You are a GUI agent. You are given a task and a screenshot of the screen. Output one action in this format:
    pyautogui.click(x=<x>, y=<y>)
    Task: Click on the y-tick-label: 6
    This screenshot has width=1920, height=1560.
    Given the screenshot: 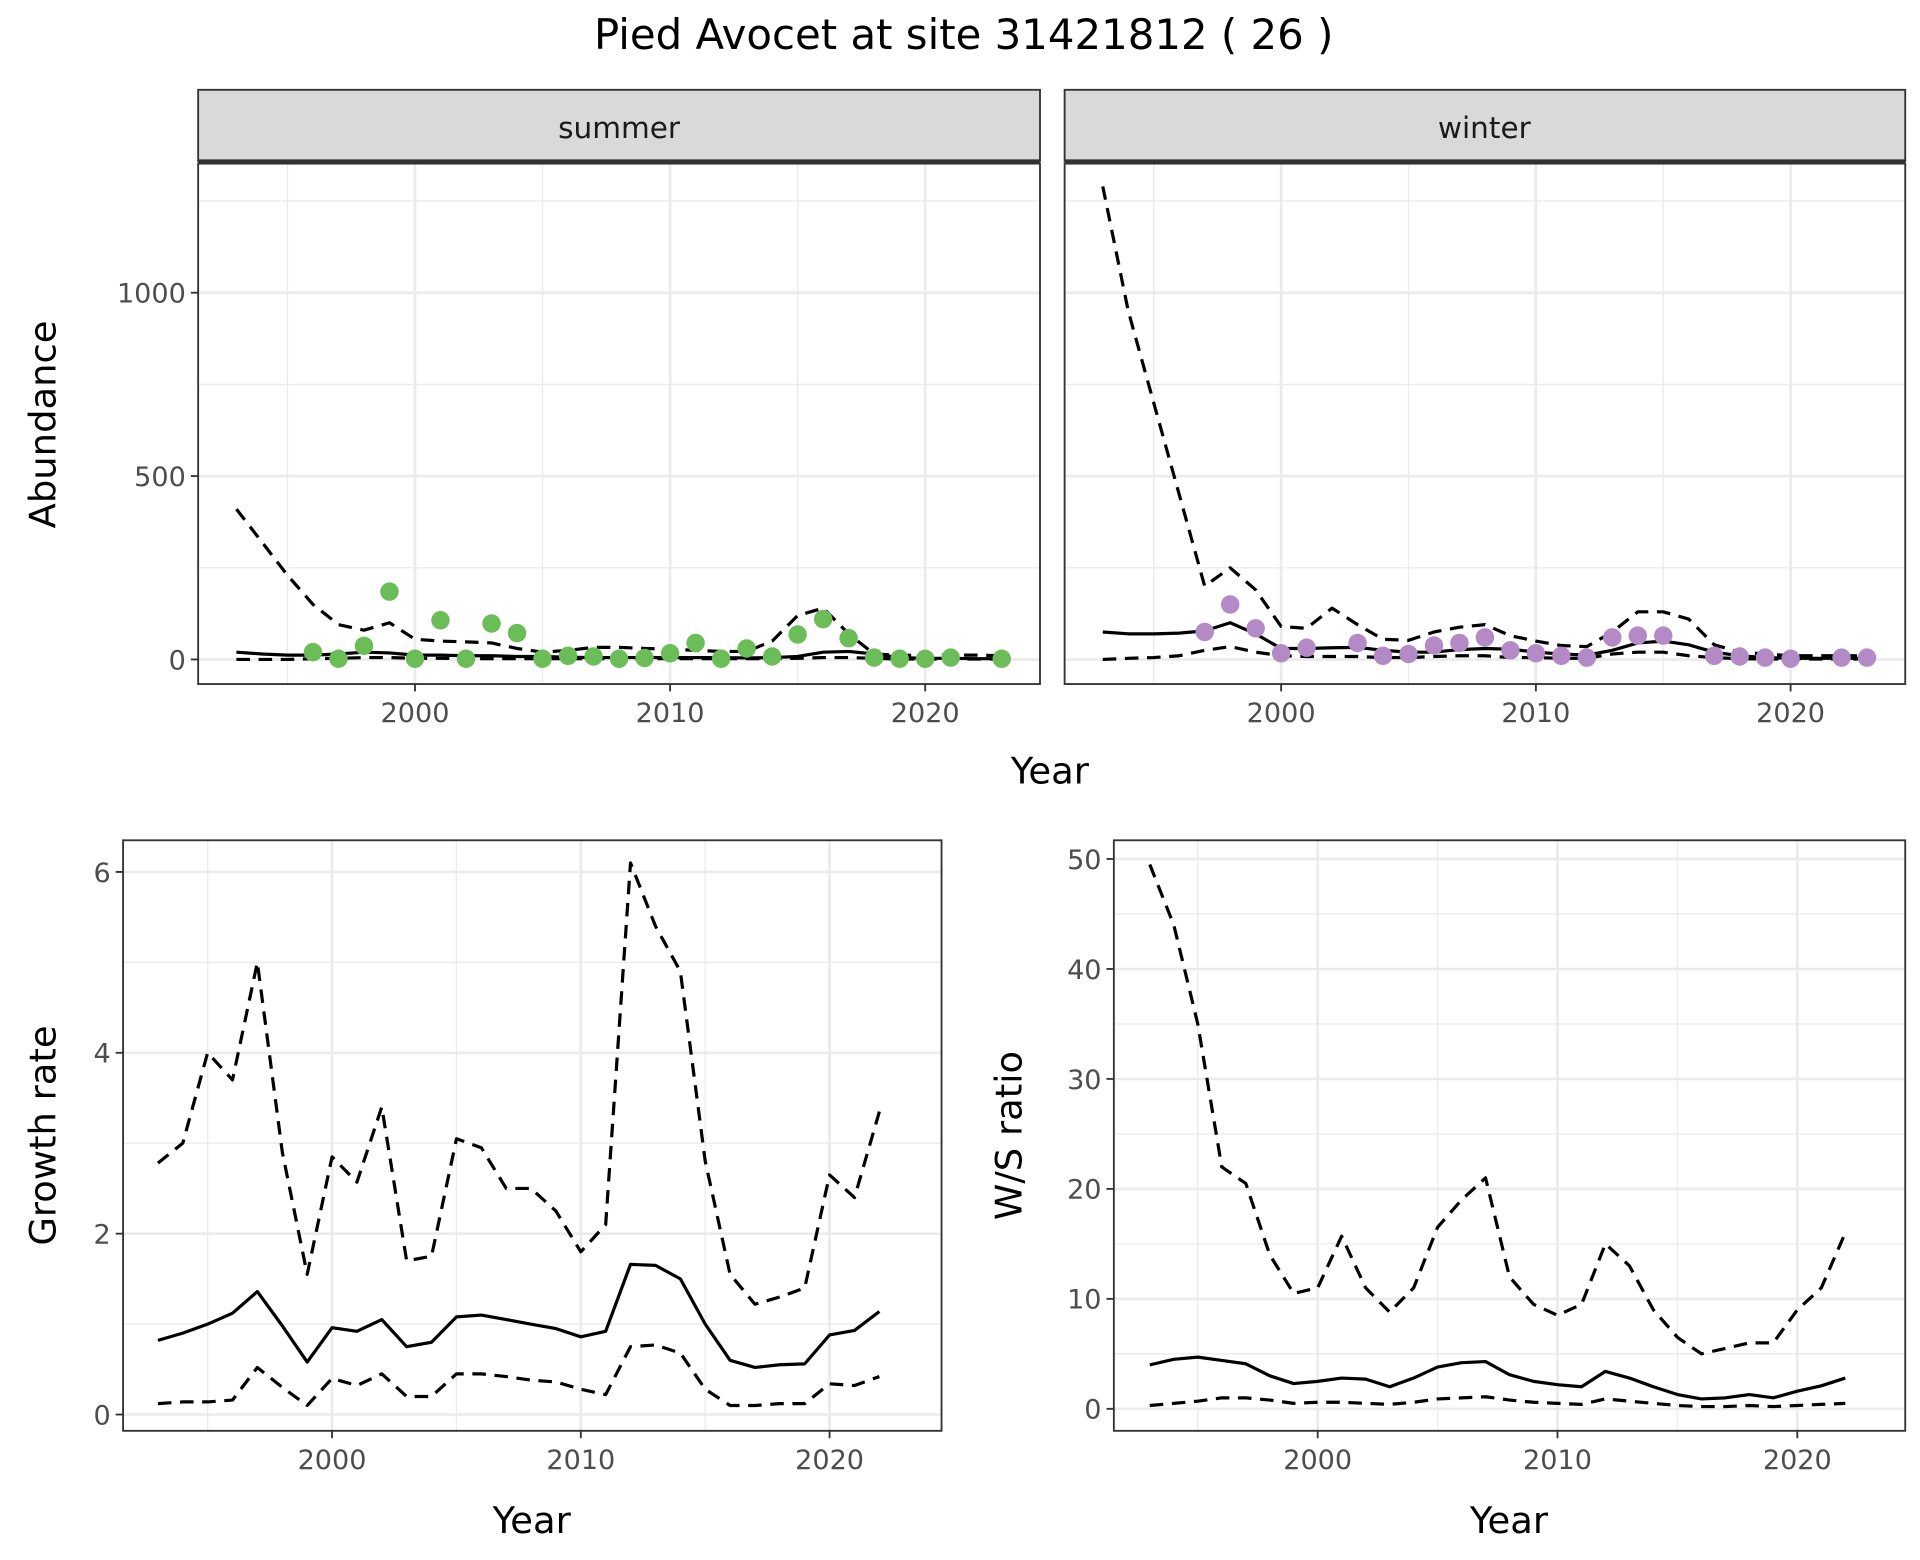 What is the action you would take?
    pyautogui.click(x=102, y=873)
    